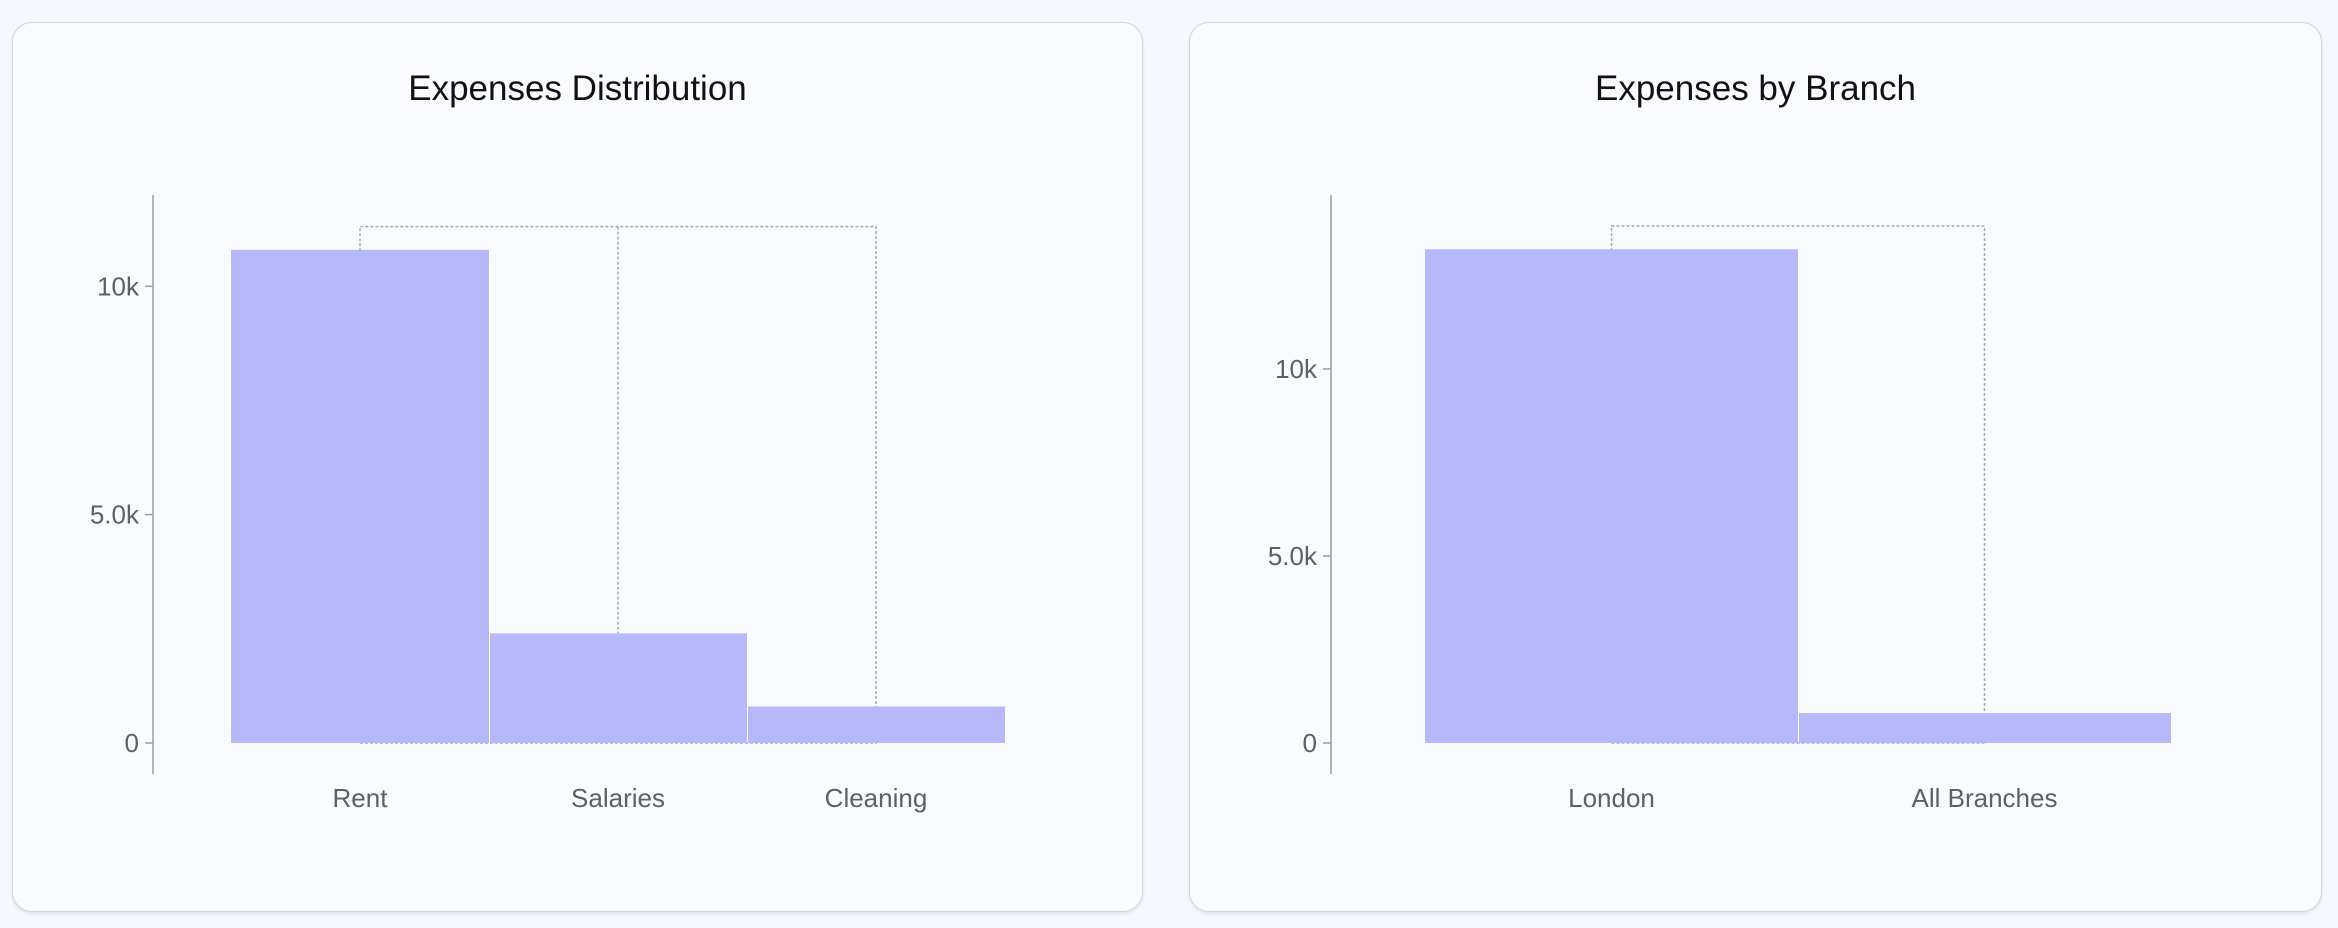  Describe the element at coordinates (876, 798) in the screenshot. I see `x-tick-label: Cleaning` at that location.